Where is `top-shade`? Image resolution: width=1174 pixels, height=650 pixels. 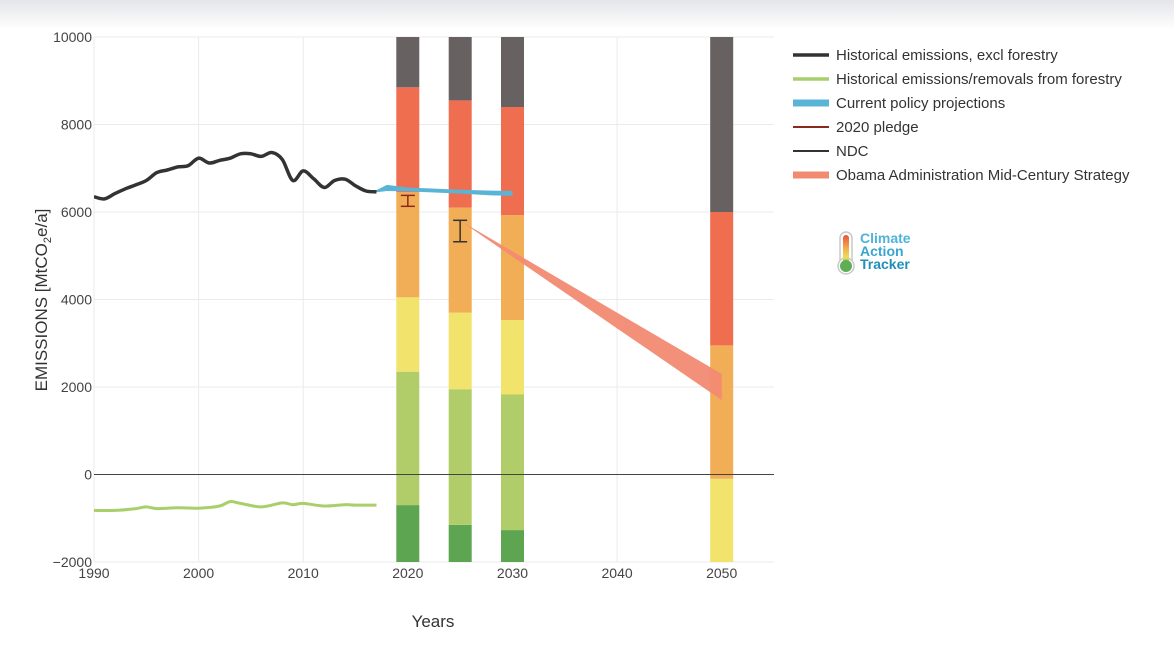 top-shade is located at coordinates (587, 15).